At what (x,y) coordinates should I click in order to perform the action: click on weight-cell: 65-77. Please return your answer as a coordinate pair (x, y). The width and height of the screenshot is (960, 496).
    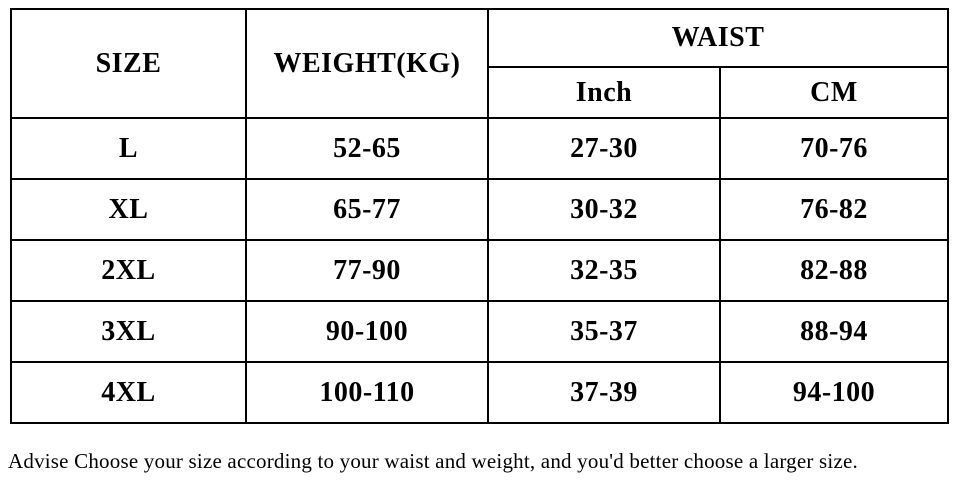
    Looking at the image, I should click on (367, 209).